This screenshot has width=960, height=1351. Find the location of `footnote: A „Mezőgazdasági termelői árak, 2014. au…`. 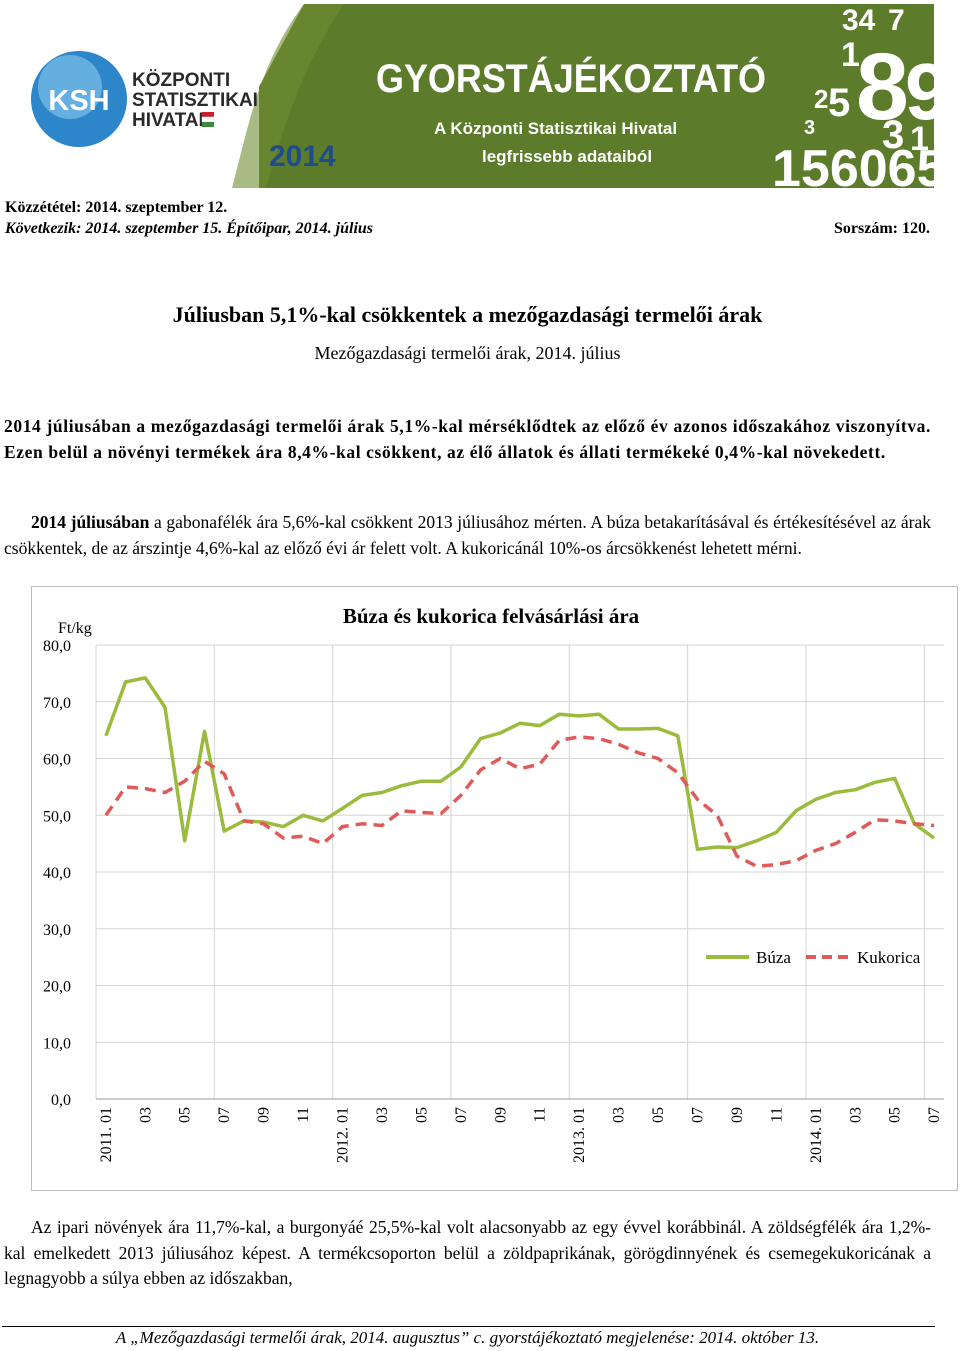

footnote: A „Mezőgazdasági termelői árak, 2014. au… is located at coordinates (467, 1337).